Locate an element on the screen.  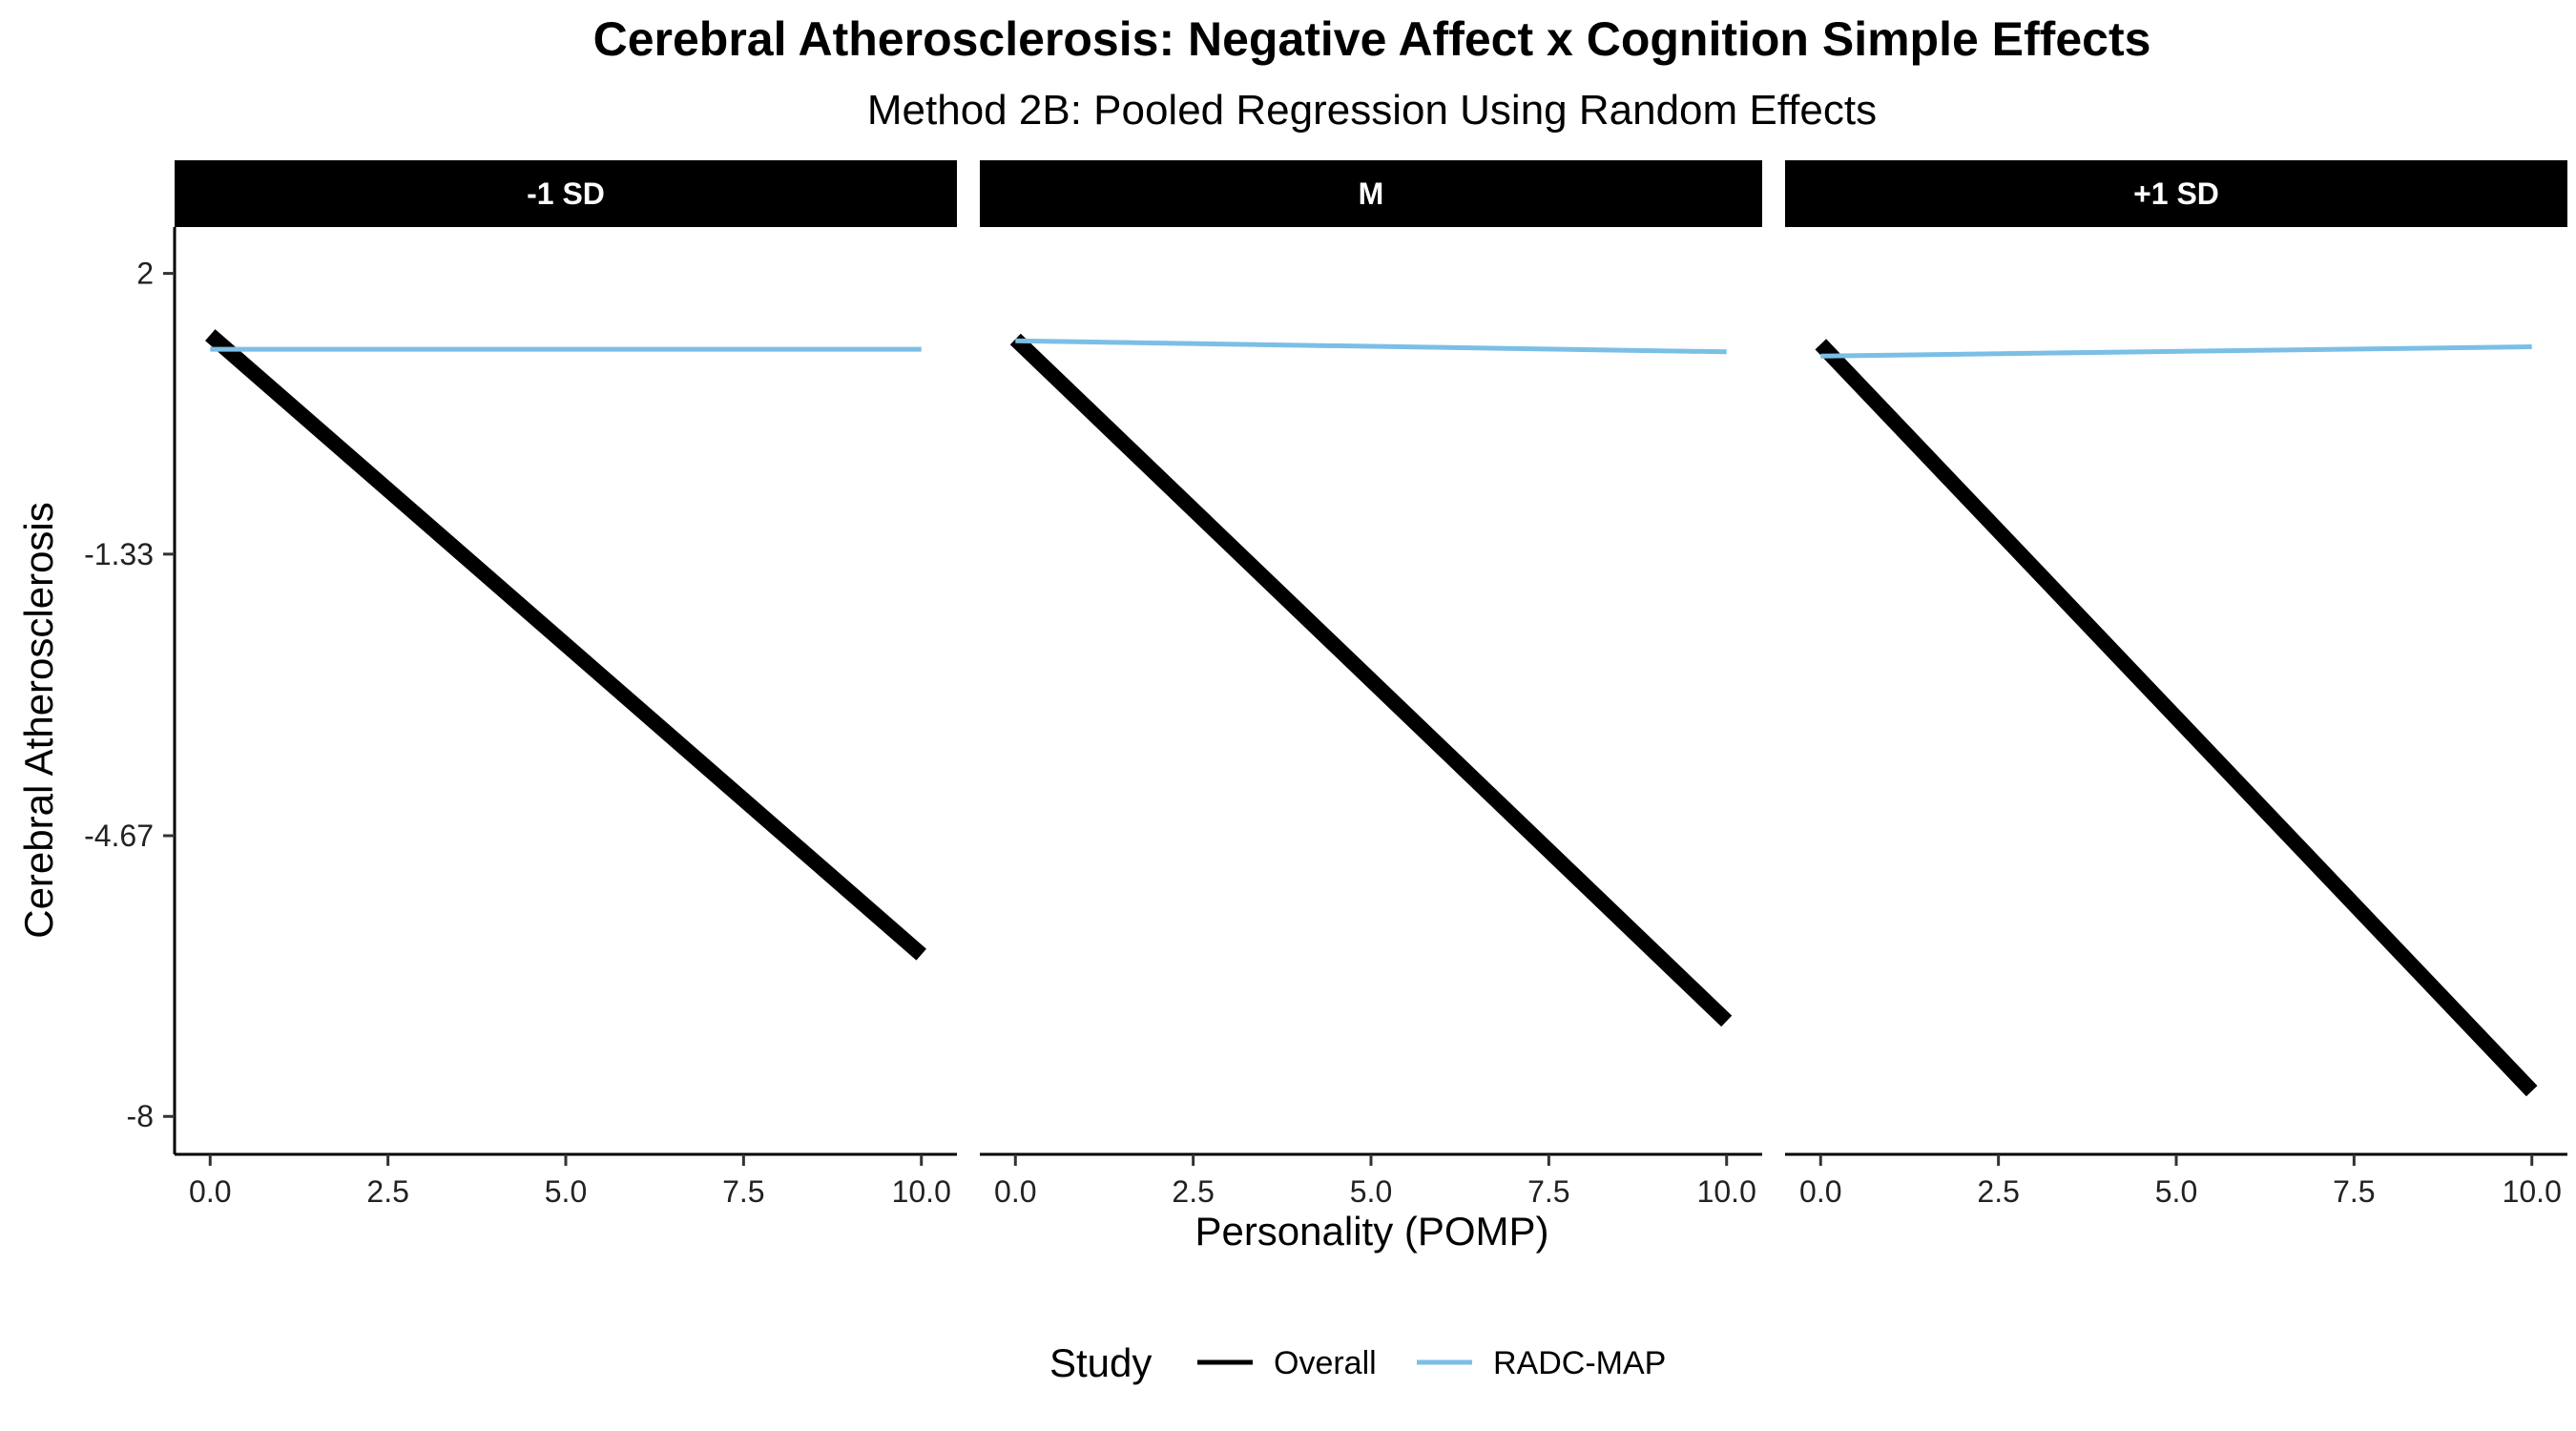
y-tick-label: -1.33 is located at coordinates (119, 554).